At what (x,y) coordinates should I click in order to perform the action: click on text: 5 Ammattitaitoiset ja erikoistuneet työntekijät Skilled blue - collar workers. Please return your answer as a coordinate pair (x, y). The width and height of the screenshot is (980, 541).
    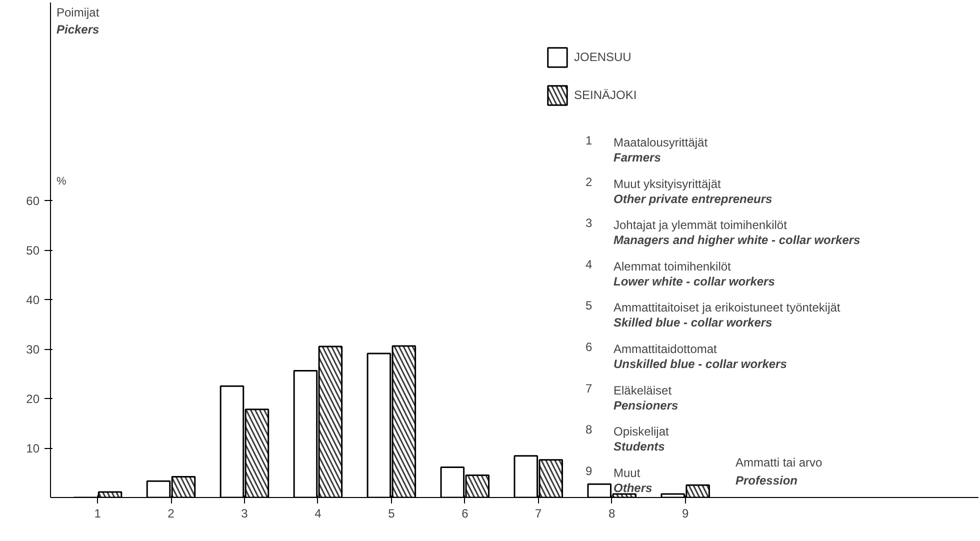
    Looking at the image, I should click on (713, 314).